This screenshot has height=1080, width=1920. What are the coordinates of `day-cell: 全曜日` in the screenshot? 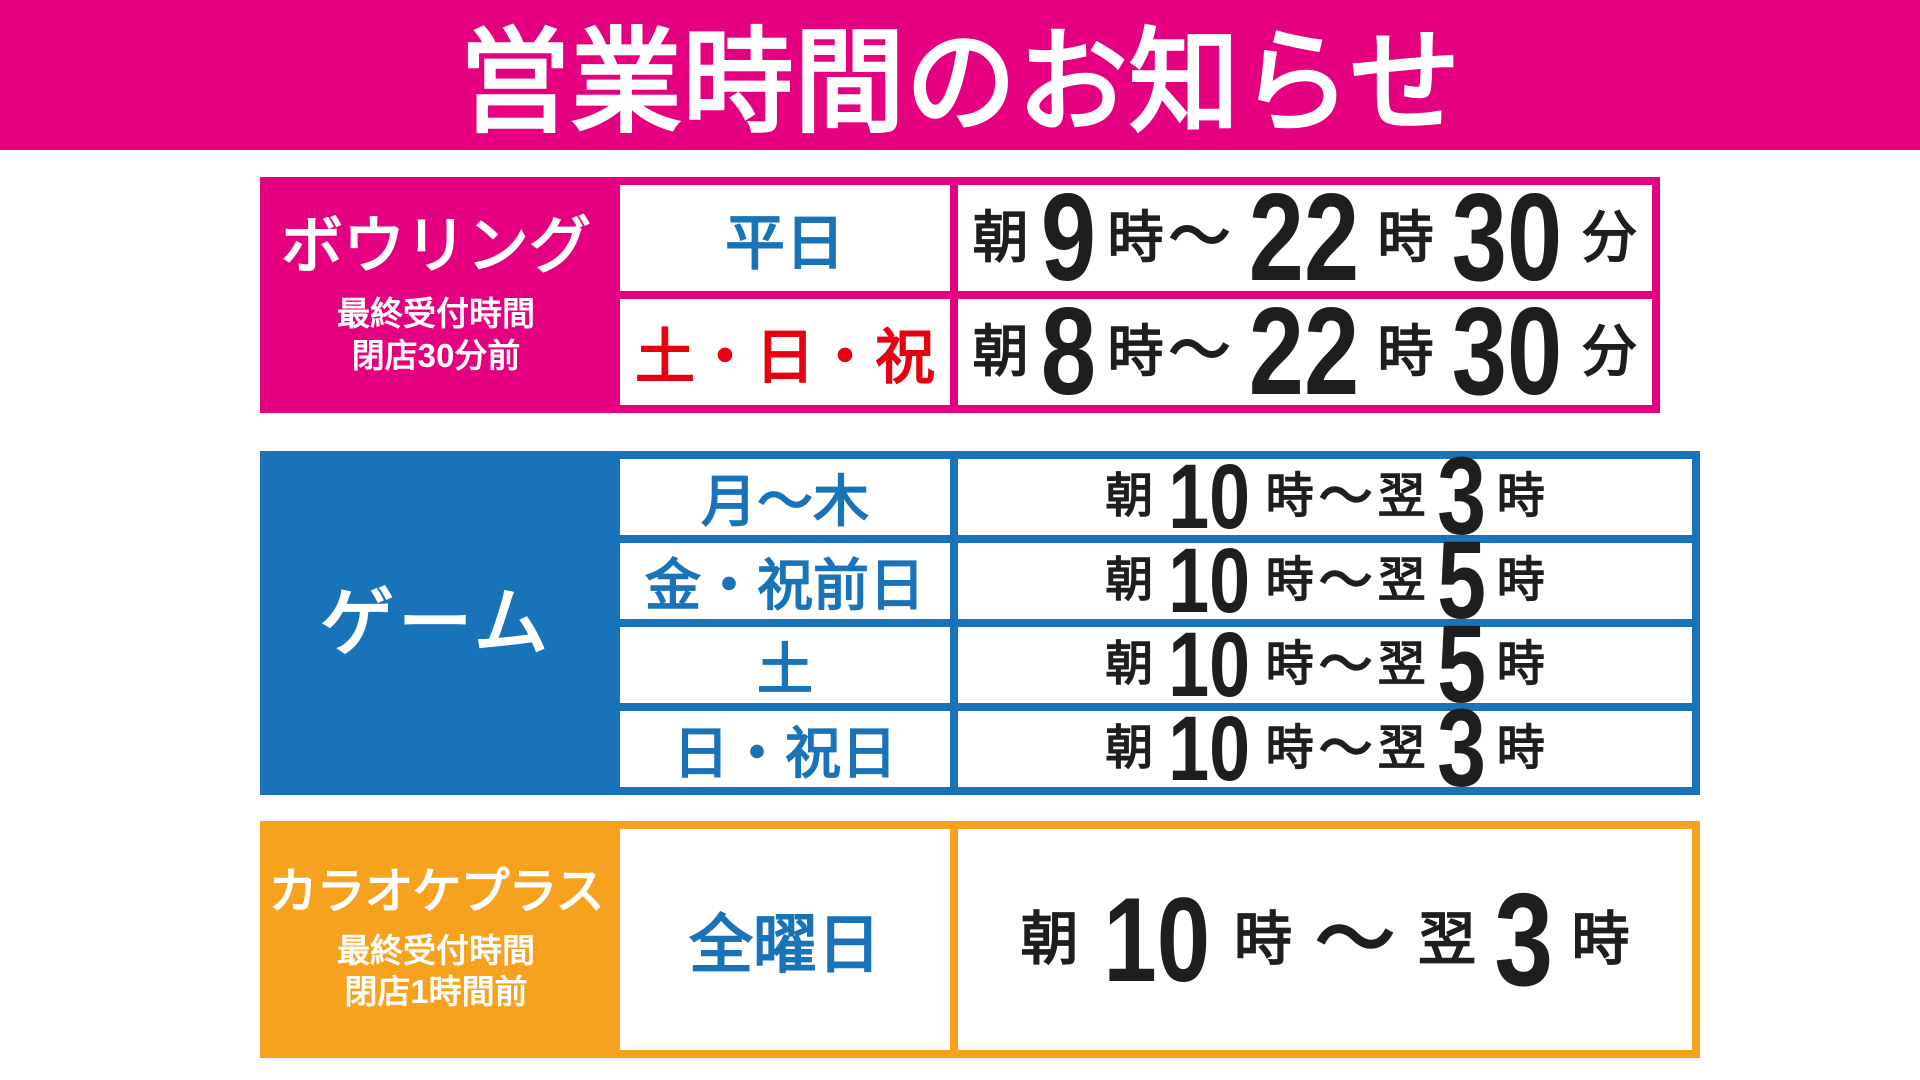 It's located at (785, 939).